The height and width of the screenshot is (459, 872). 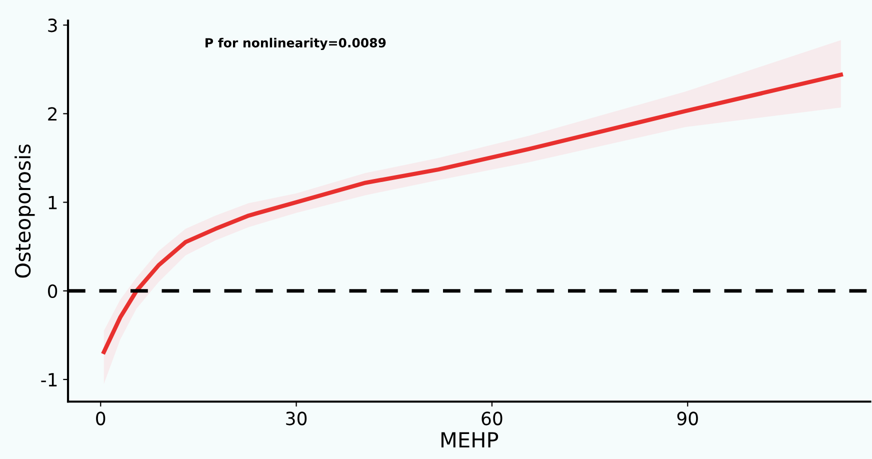 I want to click on y-tick-label: 1, so click(x=52, y=203).